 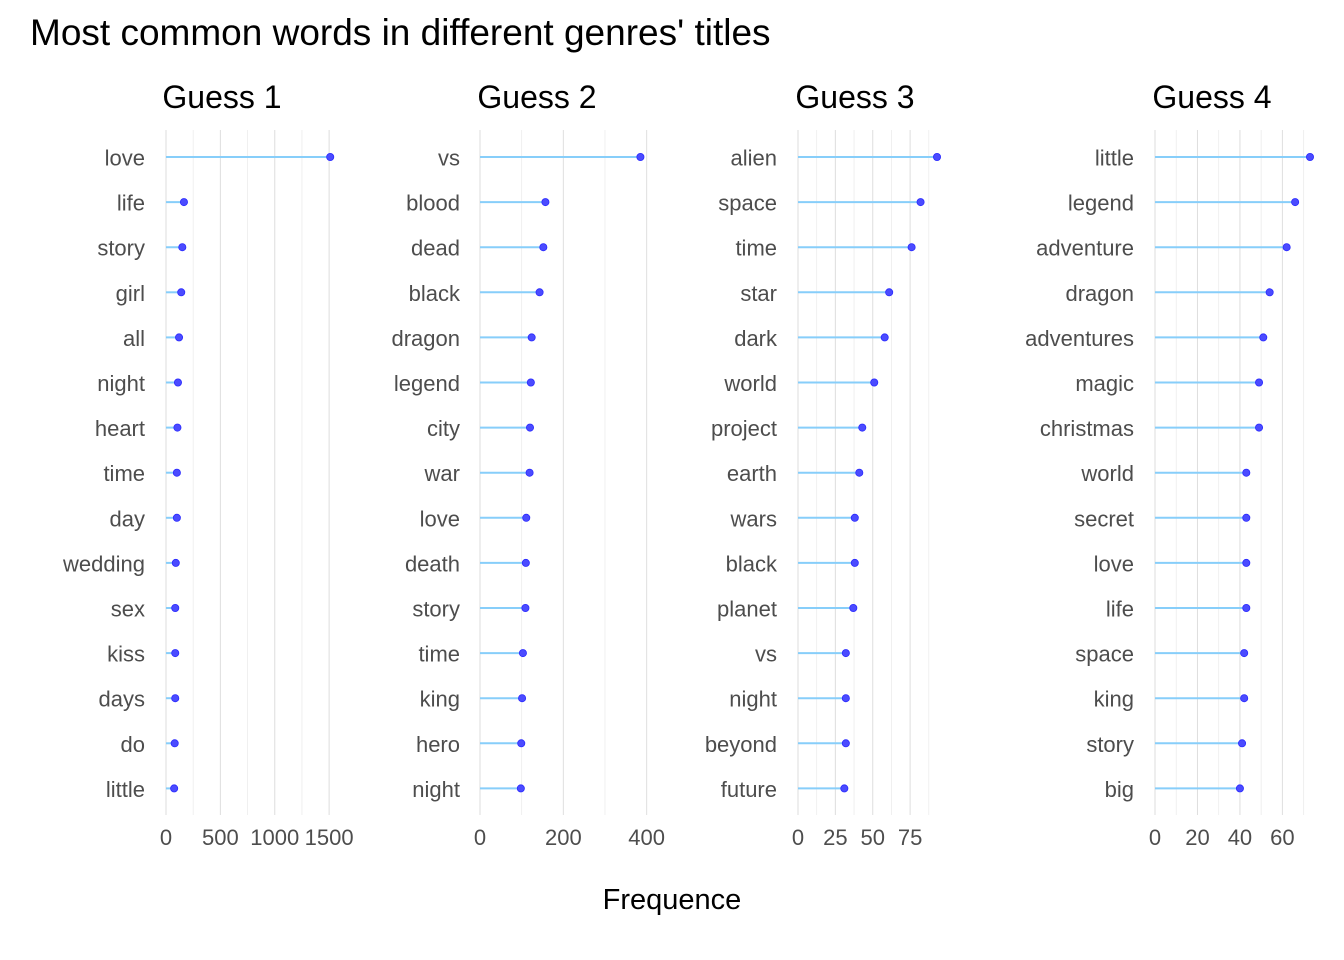 I want to click on word-label: project, so click(x=744, y=428).